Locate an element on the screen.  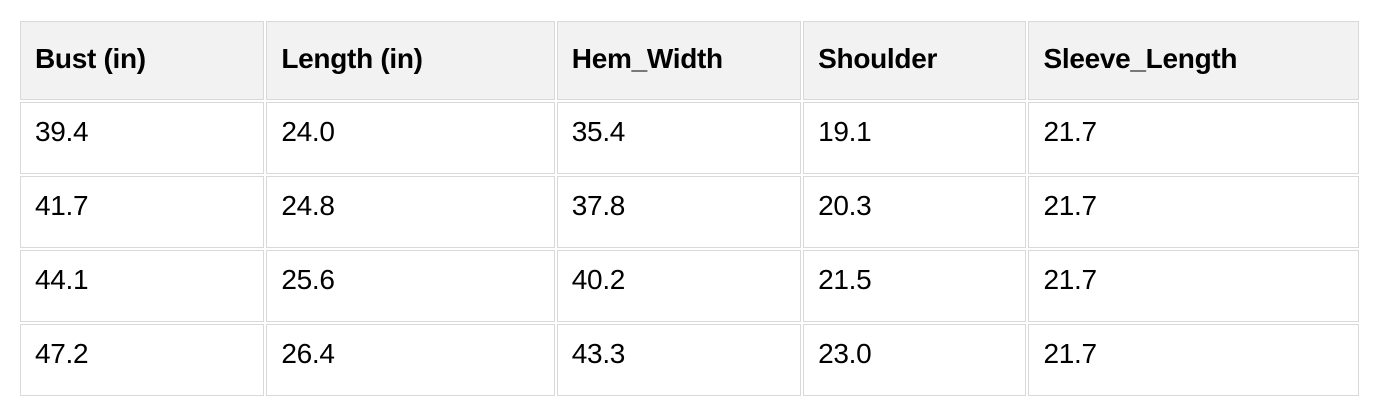
table-cell: 20.3 is located at coordinates (915, 212).